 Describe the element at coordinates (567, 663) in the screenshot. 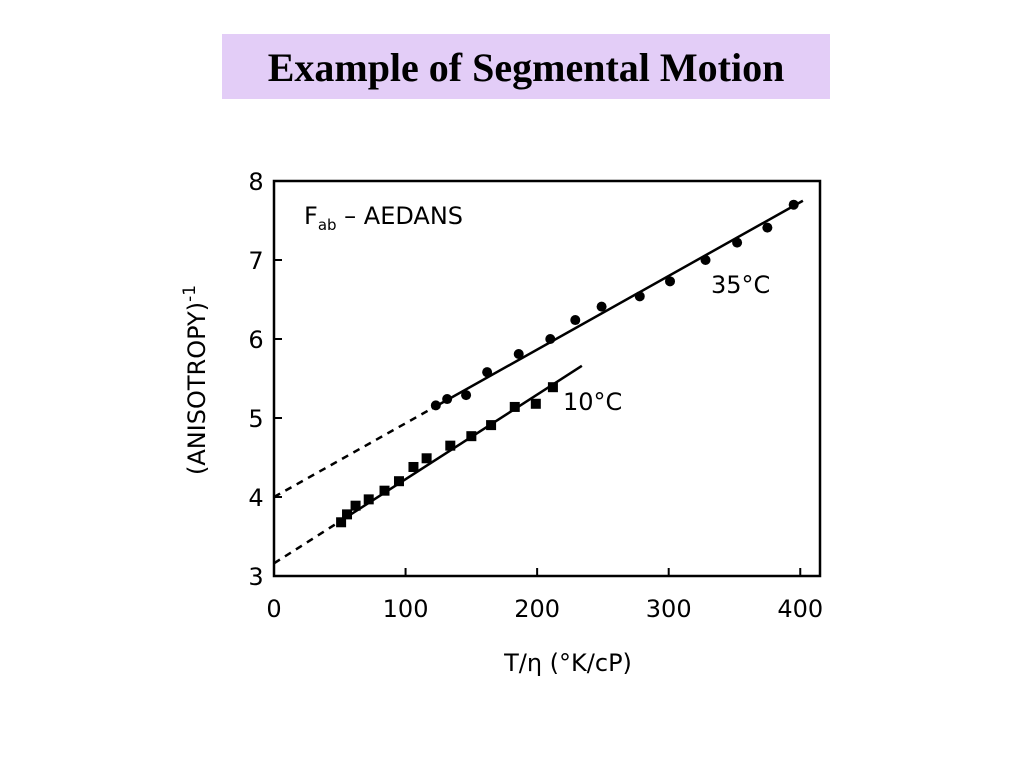

I see `x-axis-label: T/η (°K/cP)` at that location.